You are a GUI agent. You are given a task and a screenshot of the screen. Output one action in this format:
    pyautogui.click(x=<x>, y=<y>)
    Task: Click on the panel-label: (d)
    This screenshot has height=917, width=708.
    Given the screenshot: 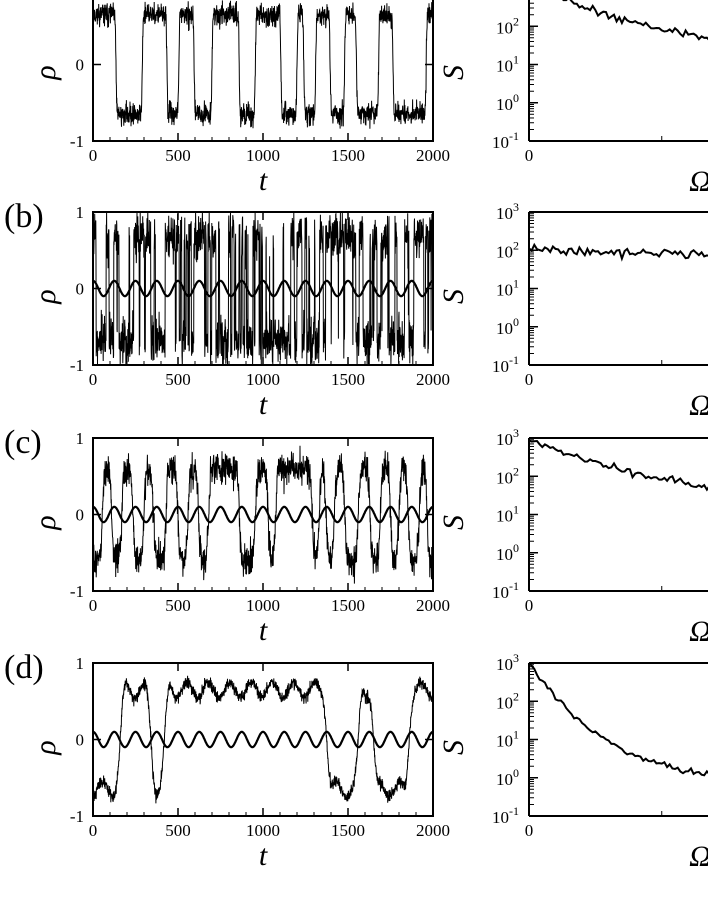 What is the action you would take?
    pyautogui.click(x=24, y=667)
    